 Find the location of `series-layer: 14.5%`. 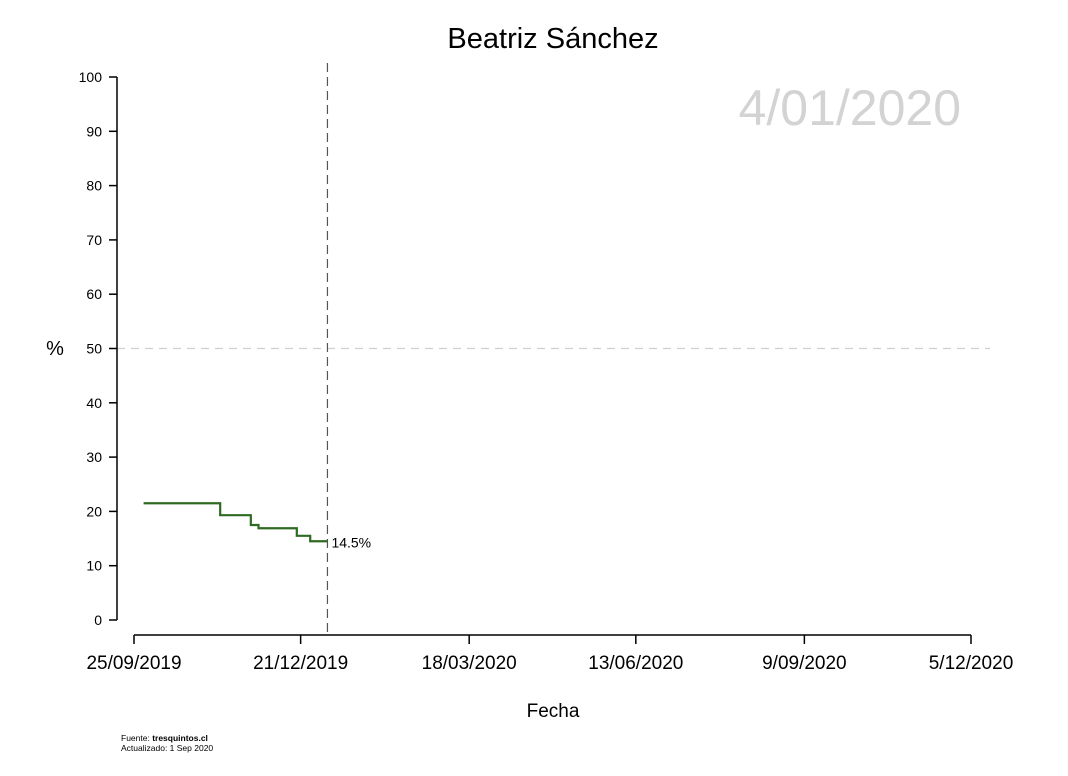

series-layer: 14.5% is located at coordinates (257, 526).